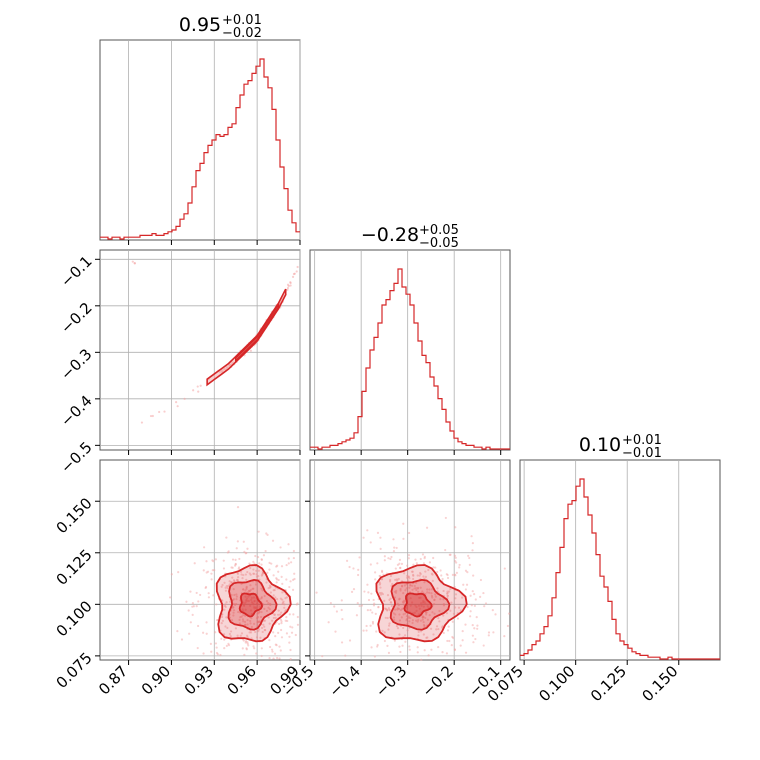  What do you see at coordinates (242, 20) in the screenshot?
I see `title-p1-plus: +0.01` at bounding box center [242, 20].